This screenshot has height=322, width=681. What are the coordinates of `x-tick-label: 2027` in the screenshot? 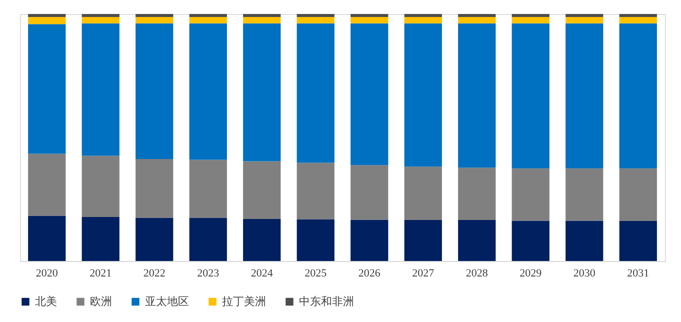 It's located at (423, 274).